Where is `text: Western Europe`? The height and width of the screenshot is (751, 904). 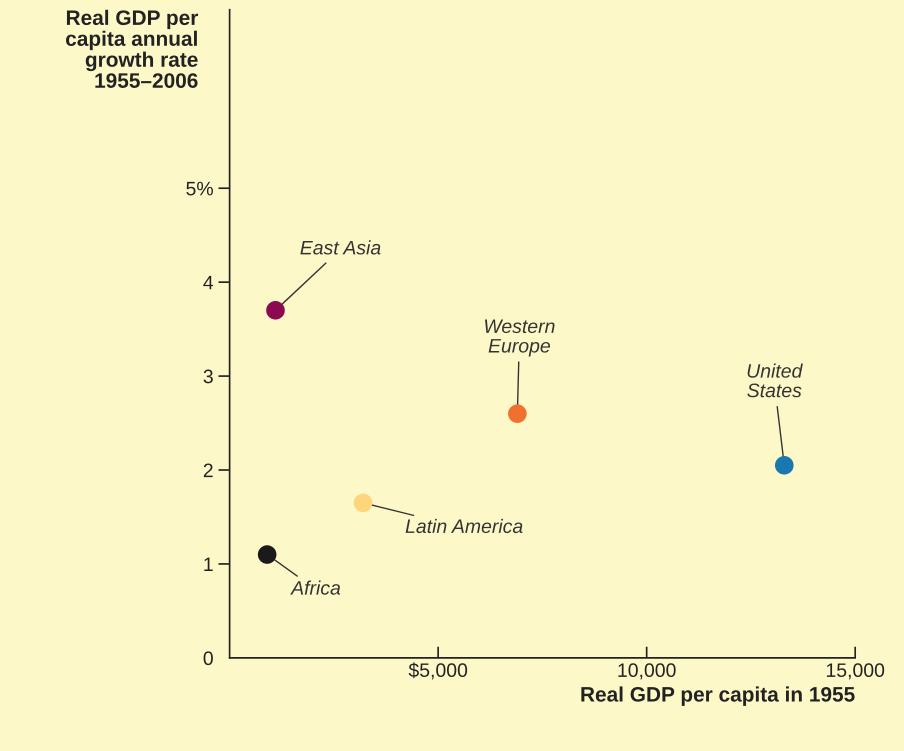
text: Western Europe is located at coordinates (520, 338).